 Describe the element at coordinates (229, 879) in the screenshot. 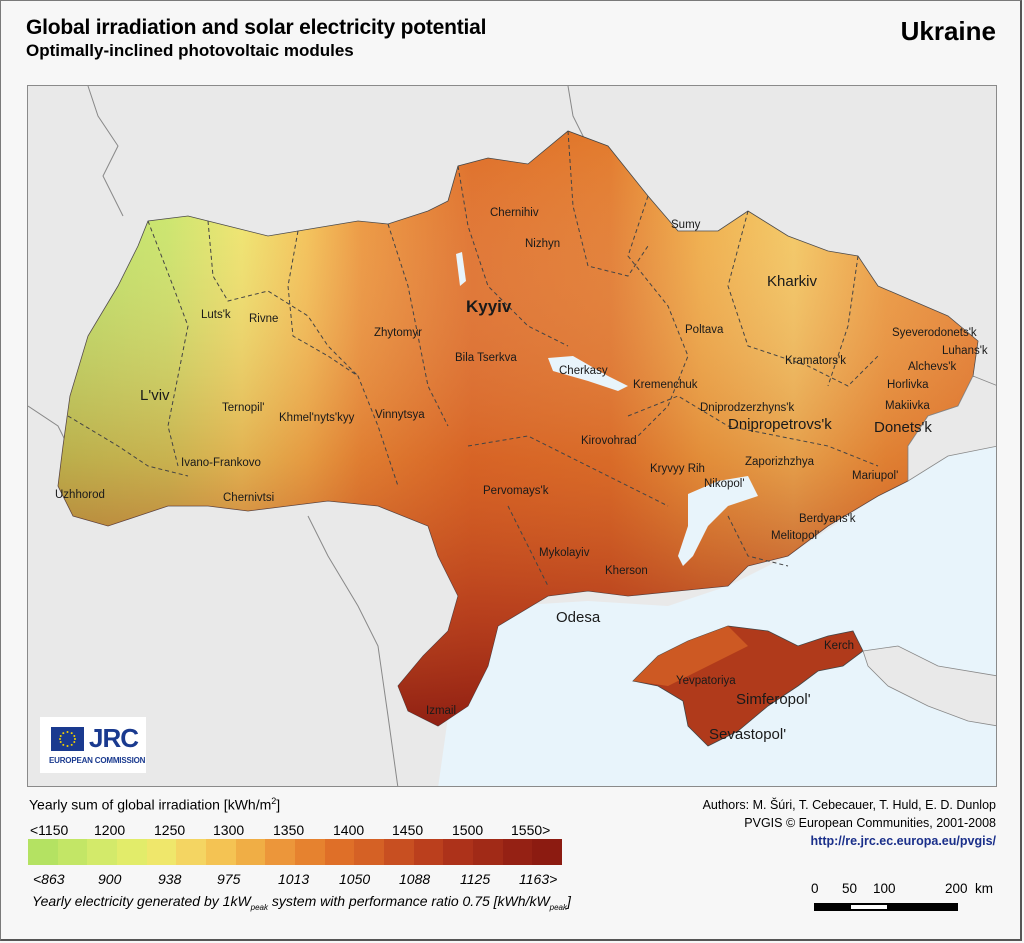

I see `tick-label: 975` at that location.